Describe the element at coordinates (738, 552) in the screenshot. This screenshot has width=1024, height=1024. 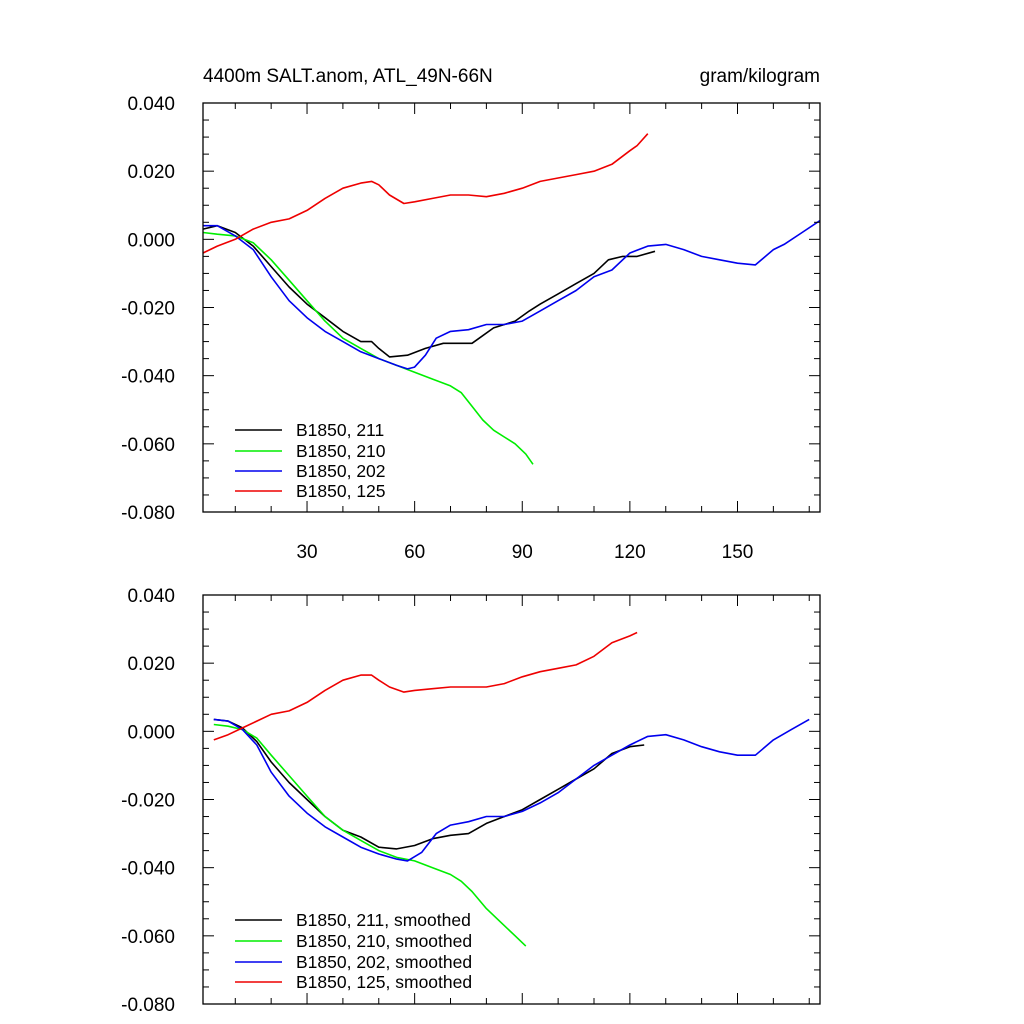
I see `x-tick-label: 150` at that location.